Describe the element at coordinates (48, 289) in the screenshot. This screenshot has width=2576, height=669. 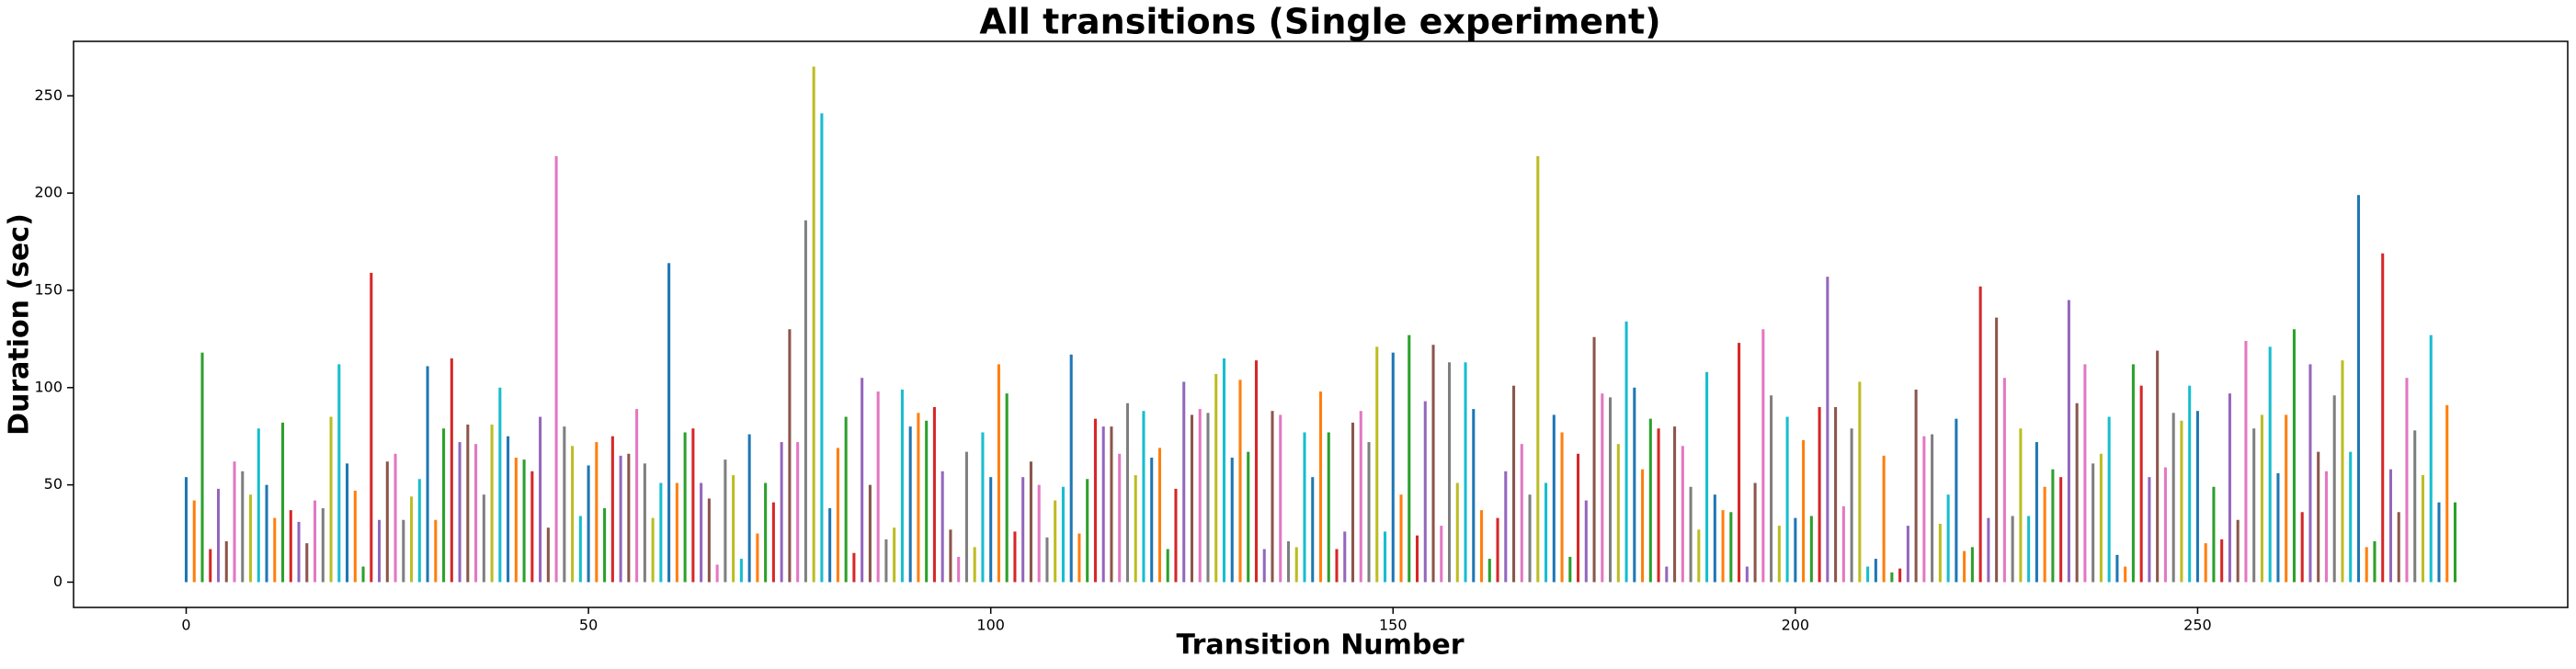
I see `y-tick-label: 150` at that location.